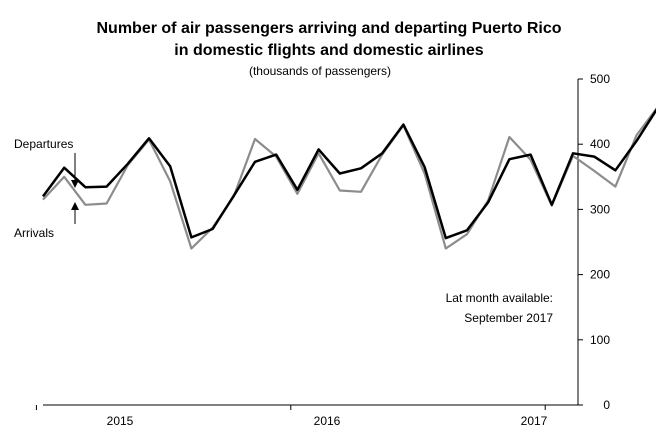 The image size is (656, 443). I want to click on departures-label: Departures, so click(43, 144).